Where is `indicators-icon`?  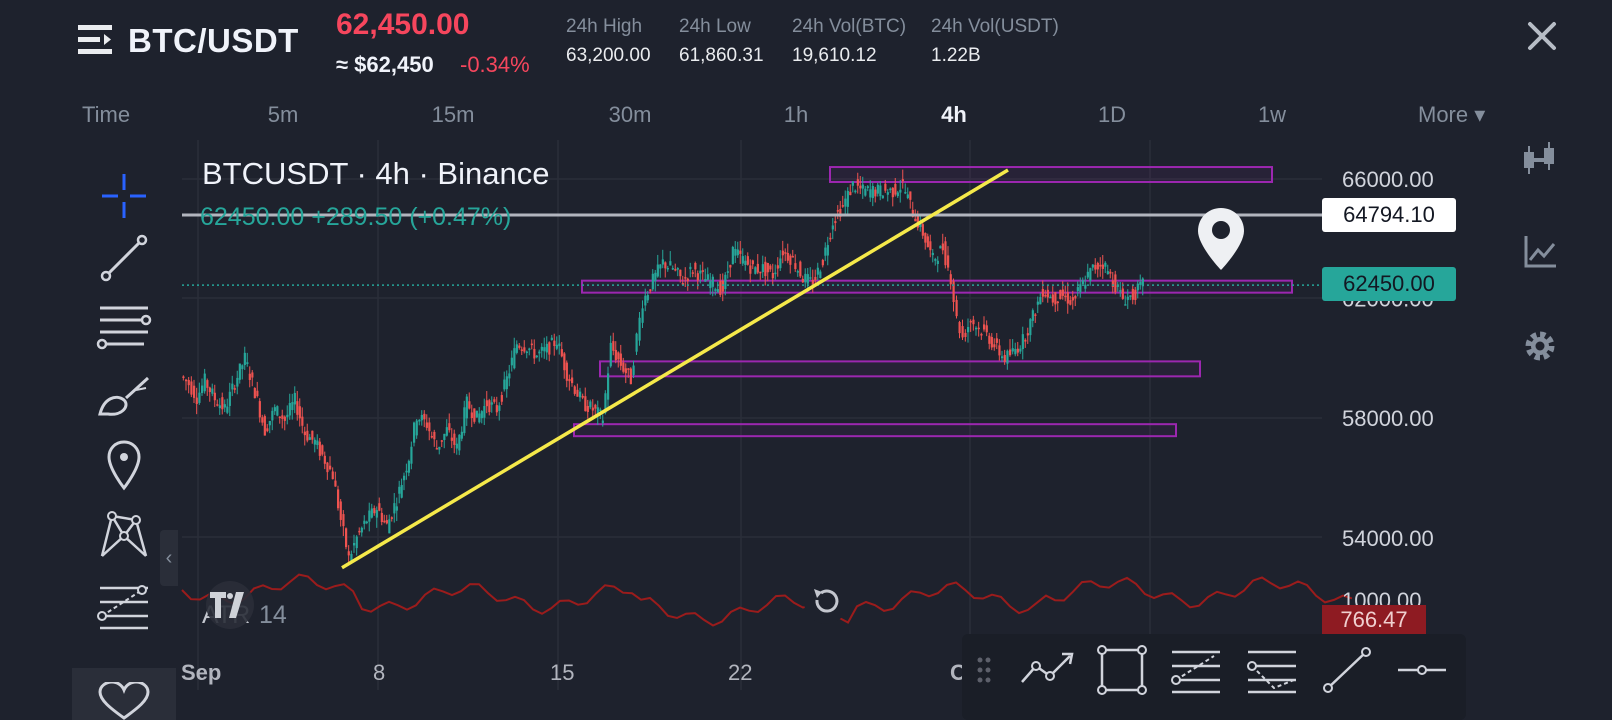
indicators-icon is located at coordinates (1540, 252).